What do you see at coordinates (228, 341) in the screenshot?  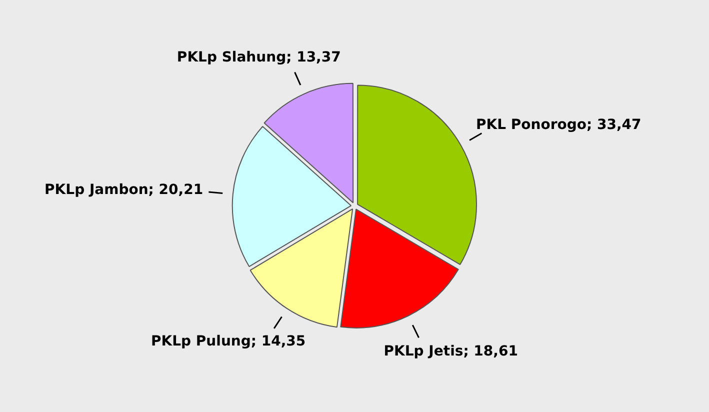 I see `slice-label: PKLp Pulung; 14,35` at bounding box center [228, 341].